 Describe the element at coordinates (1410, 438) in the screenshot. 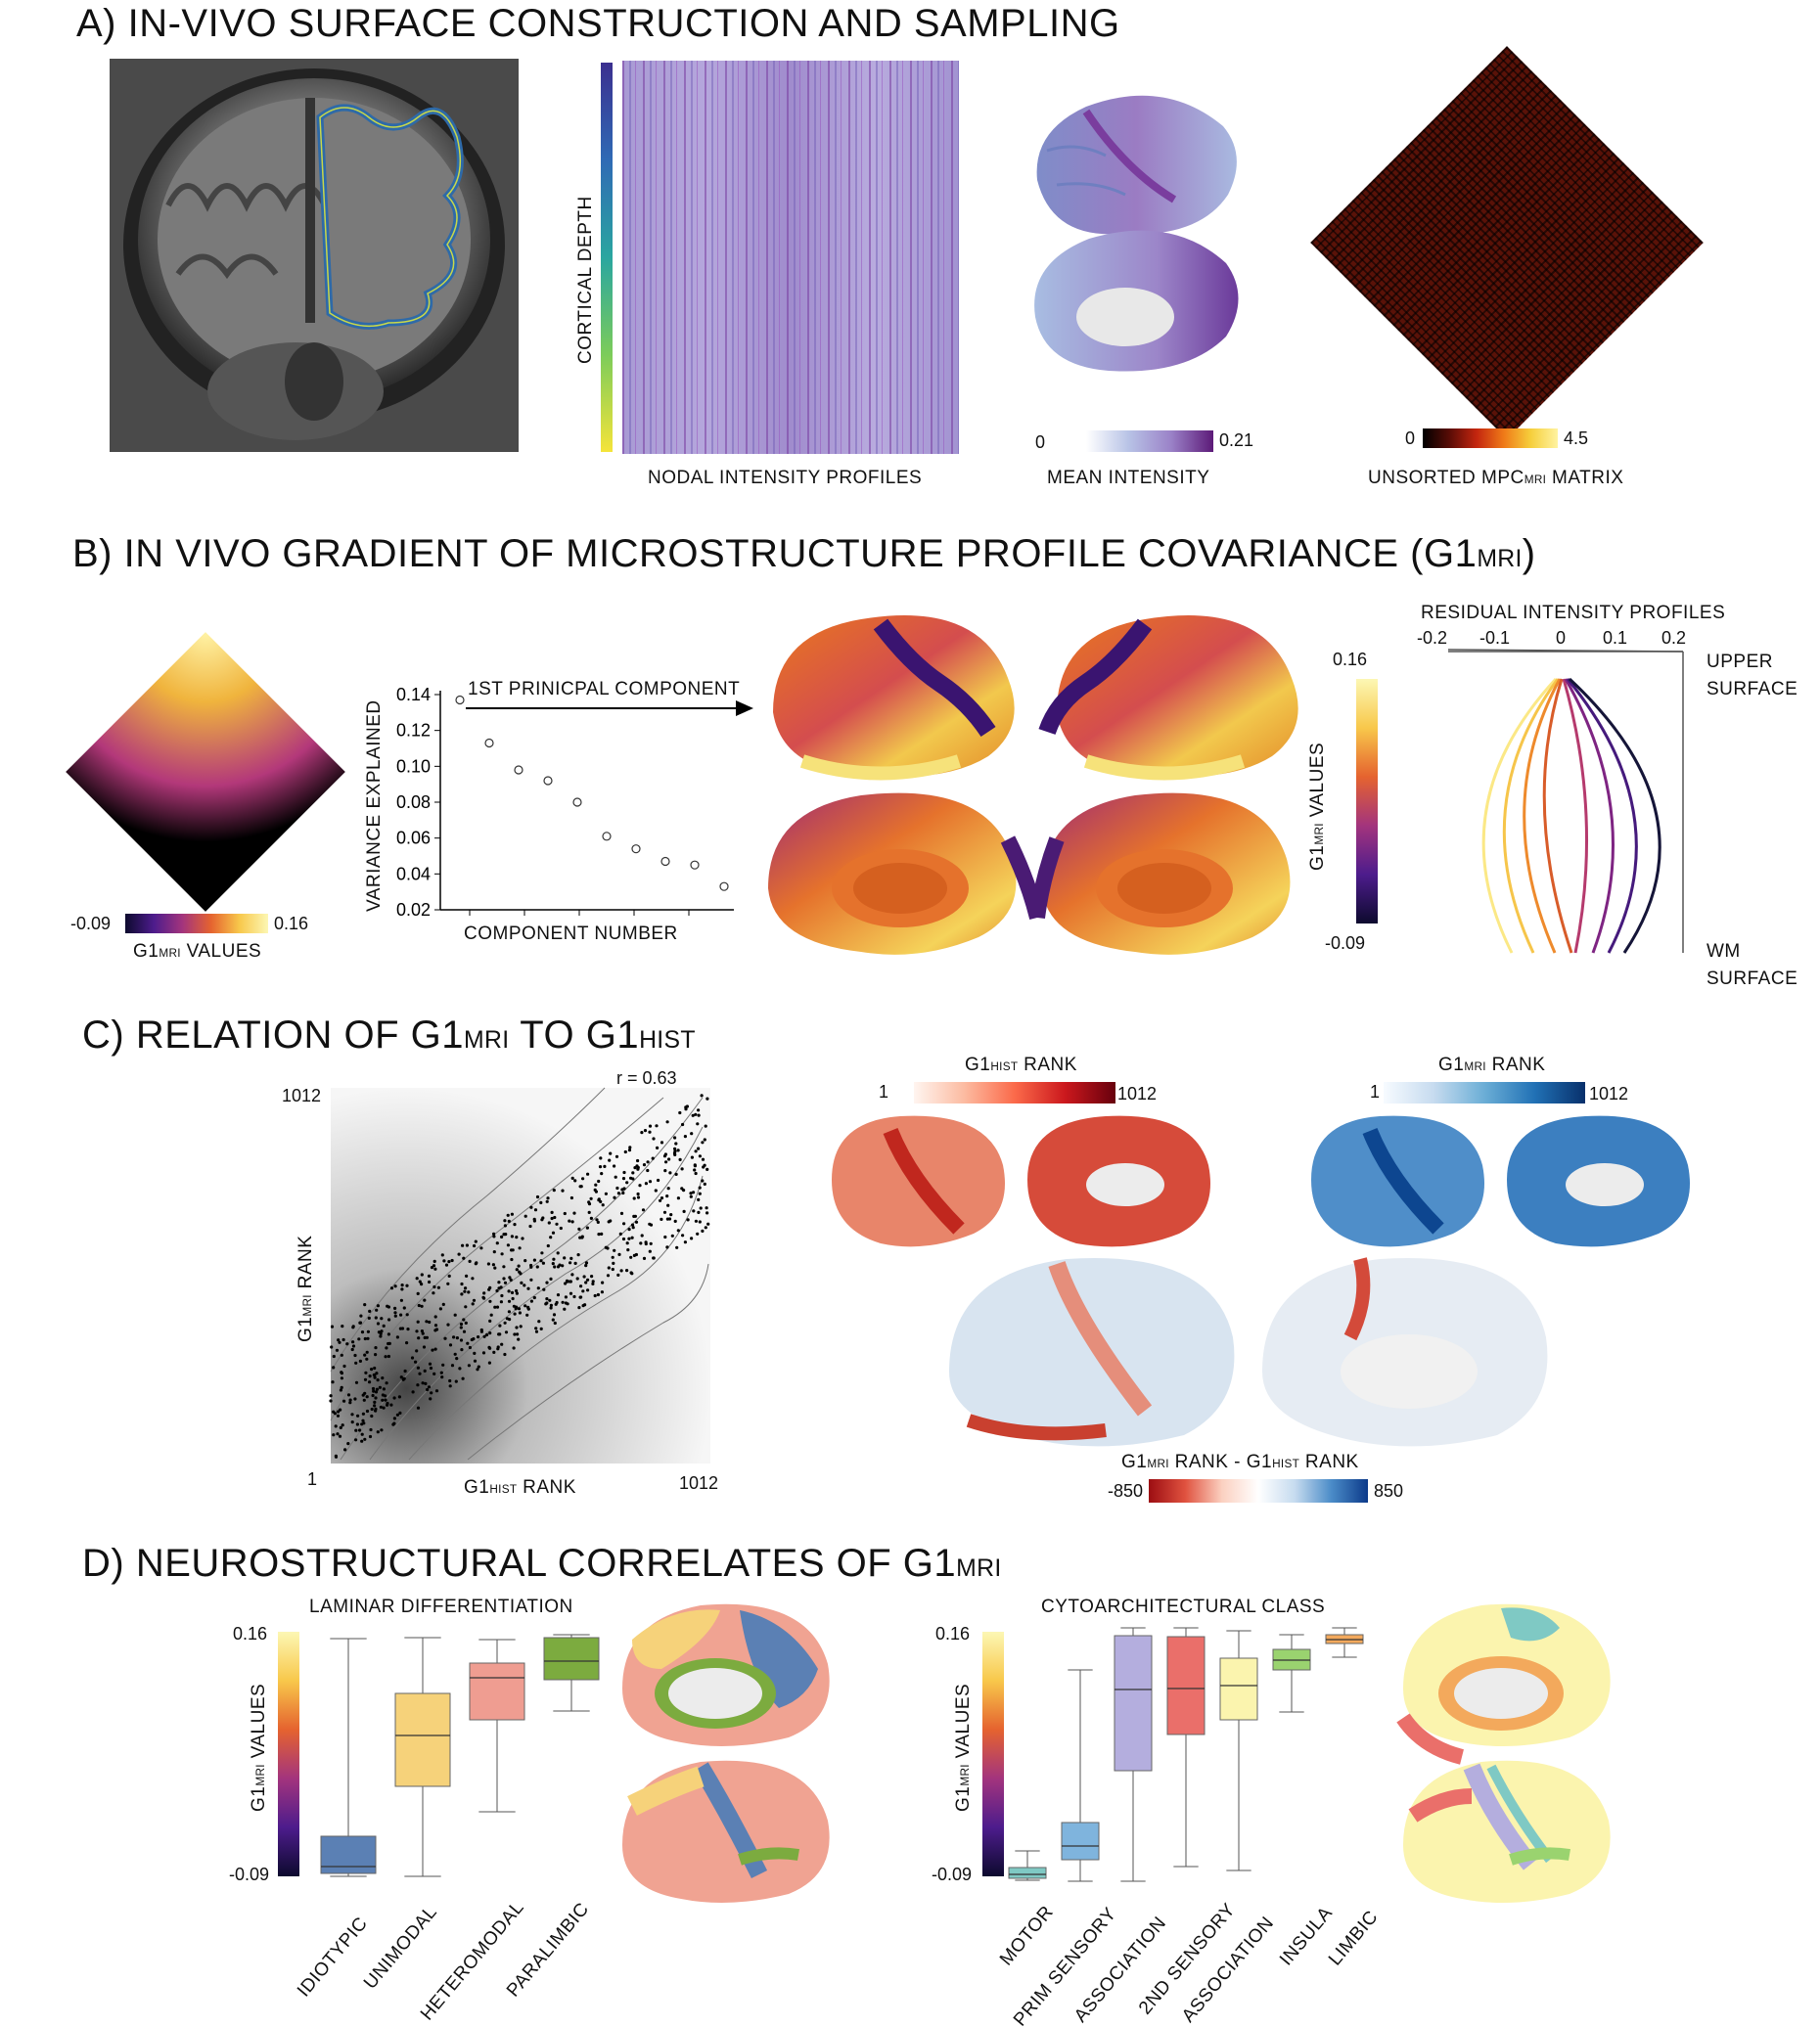

I see `mpc-min: 0` at that location.